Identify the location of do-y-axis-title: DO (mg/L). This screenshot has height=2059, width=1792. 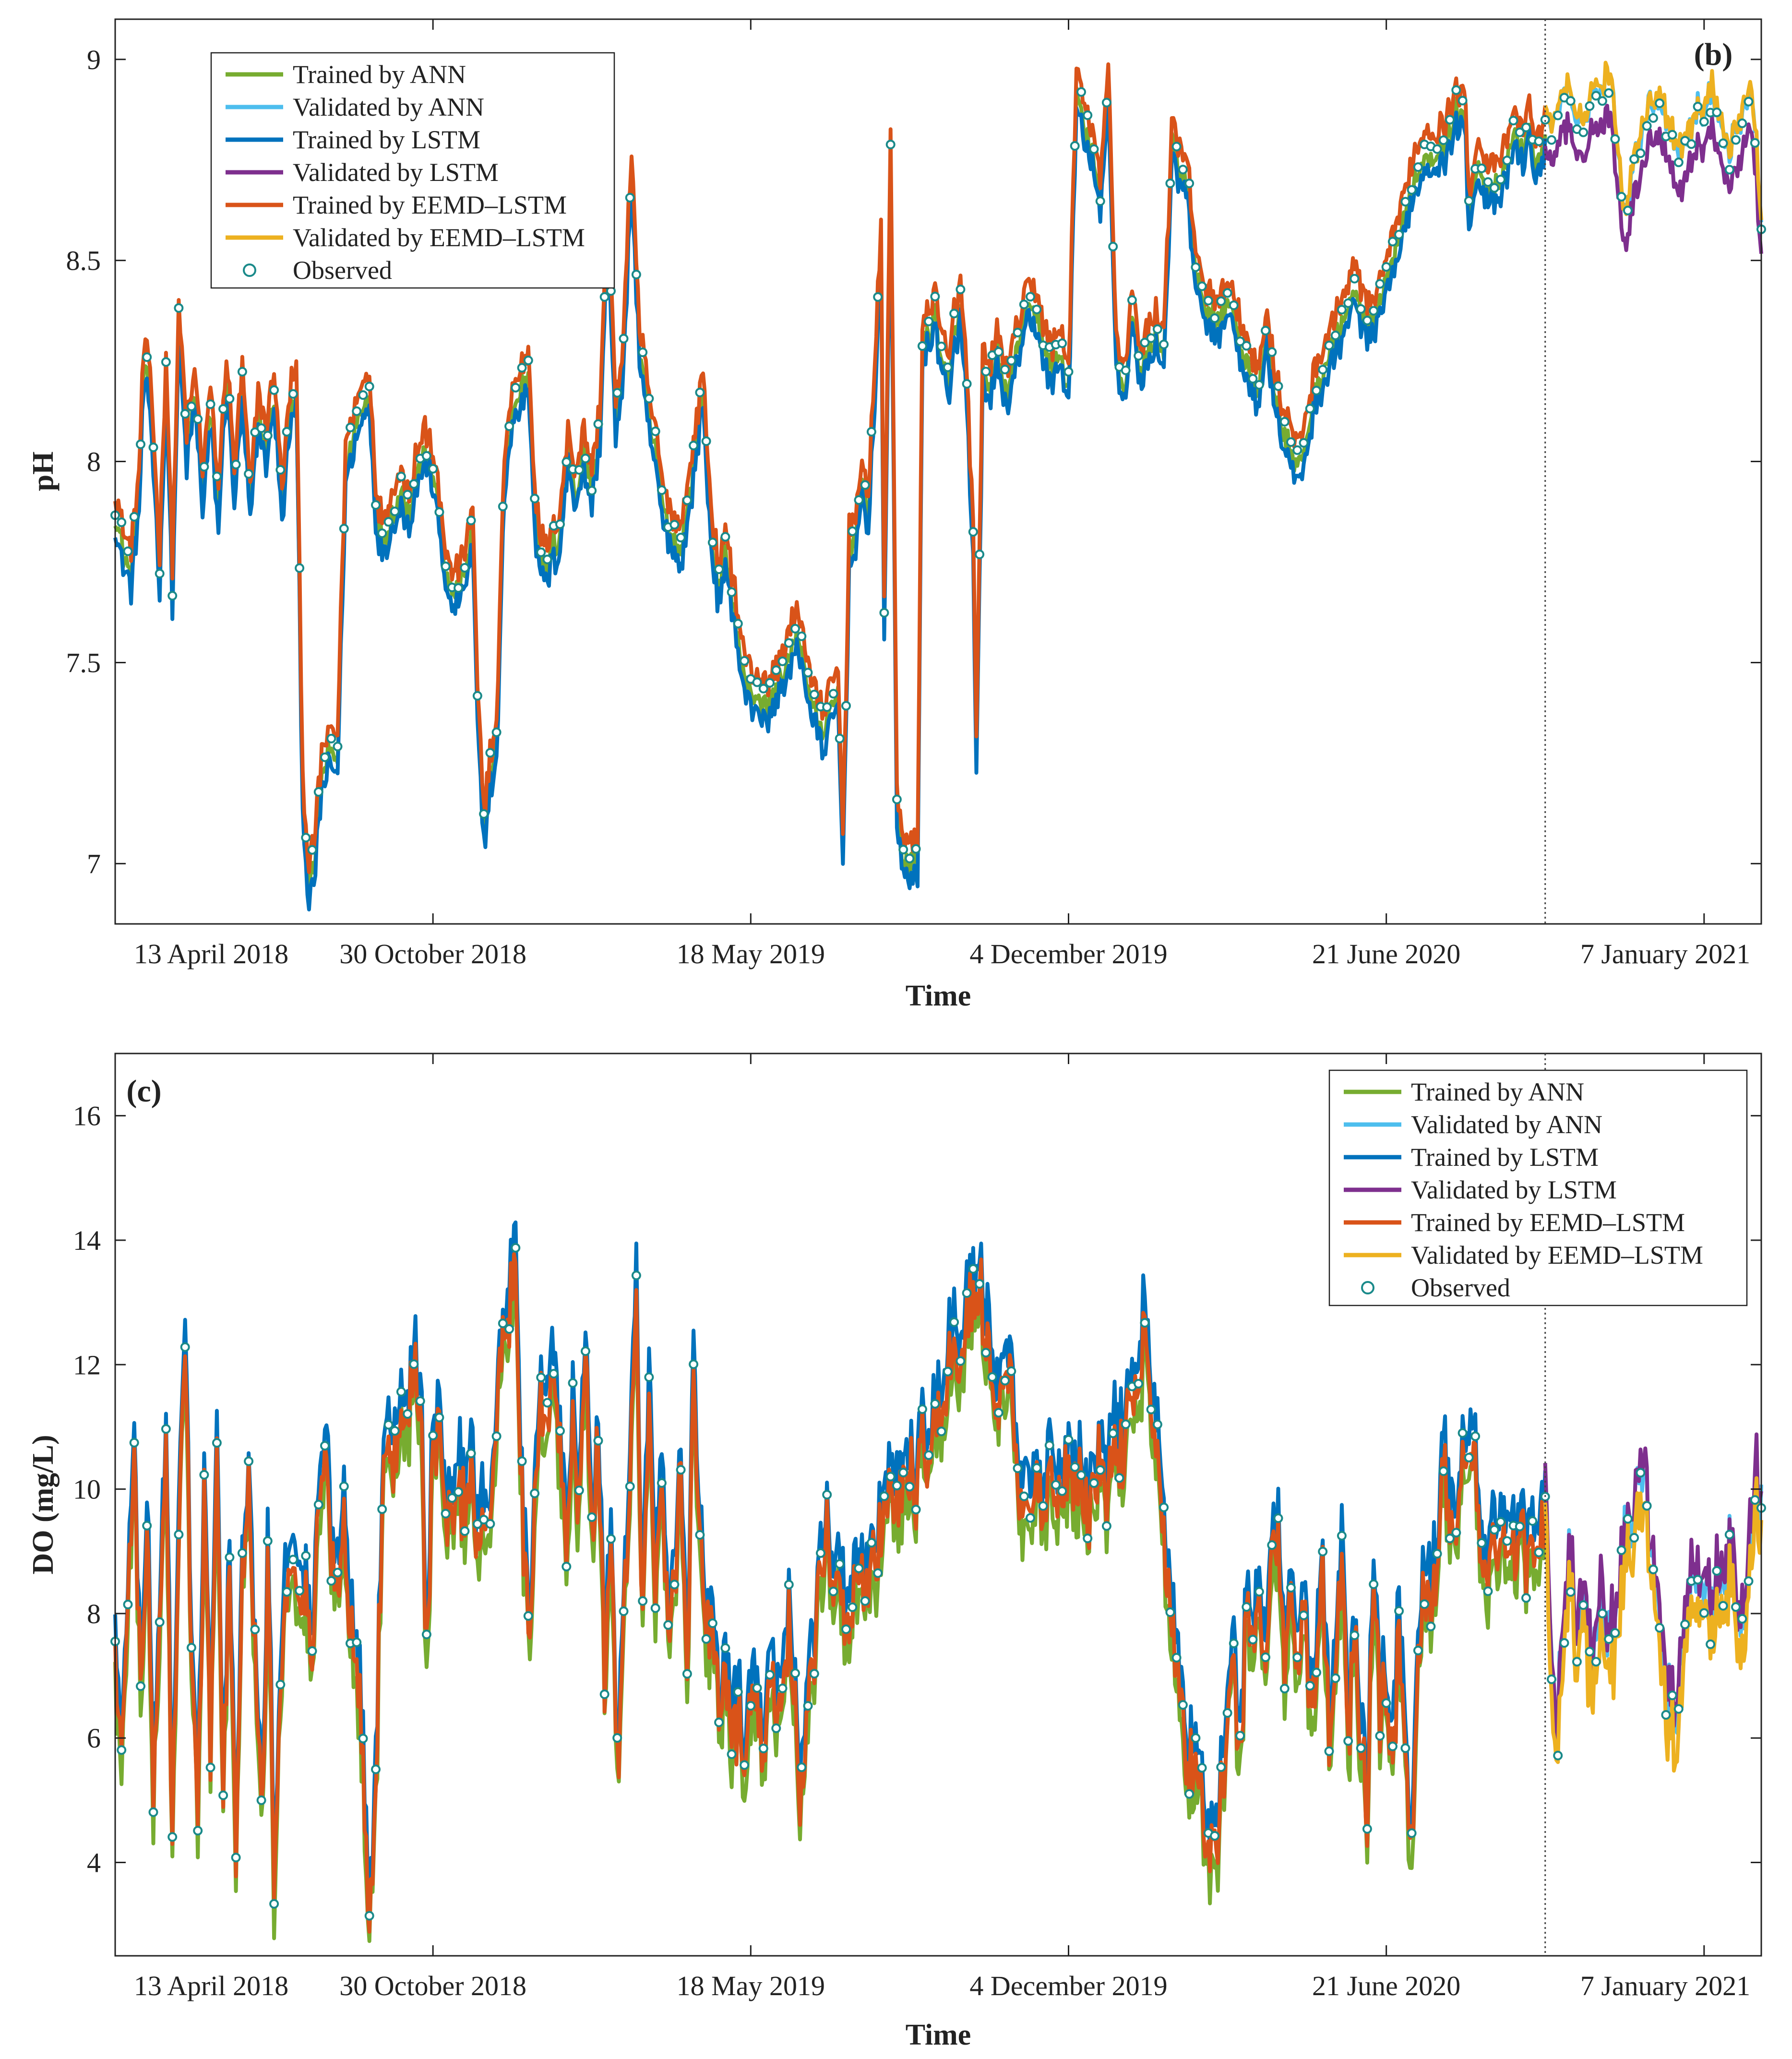
(43, 1504).